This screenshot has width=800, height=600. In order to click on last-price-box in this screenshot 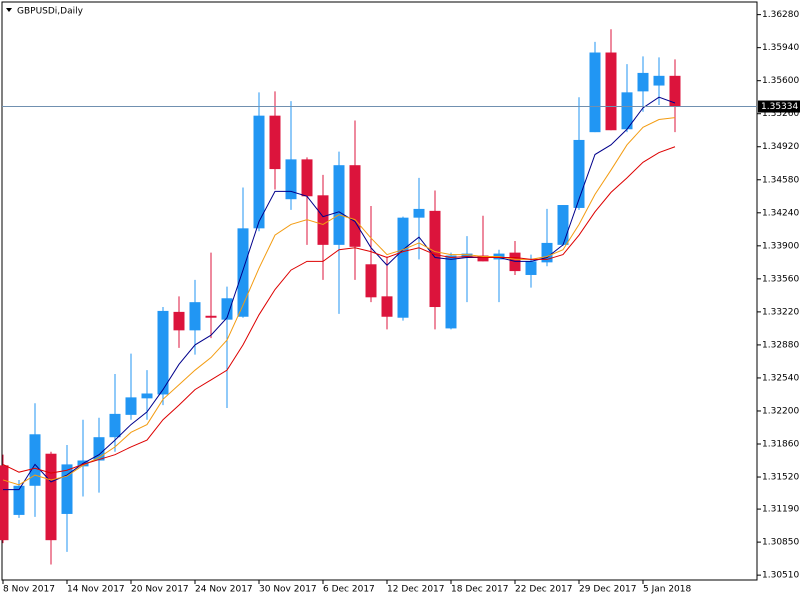, I will do `click(779, 106)`.